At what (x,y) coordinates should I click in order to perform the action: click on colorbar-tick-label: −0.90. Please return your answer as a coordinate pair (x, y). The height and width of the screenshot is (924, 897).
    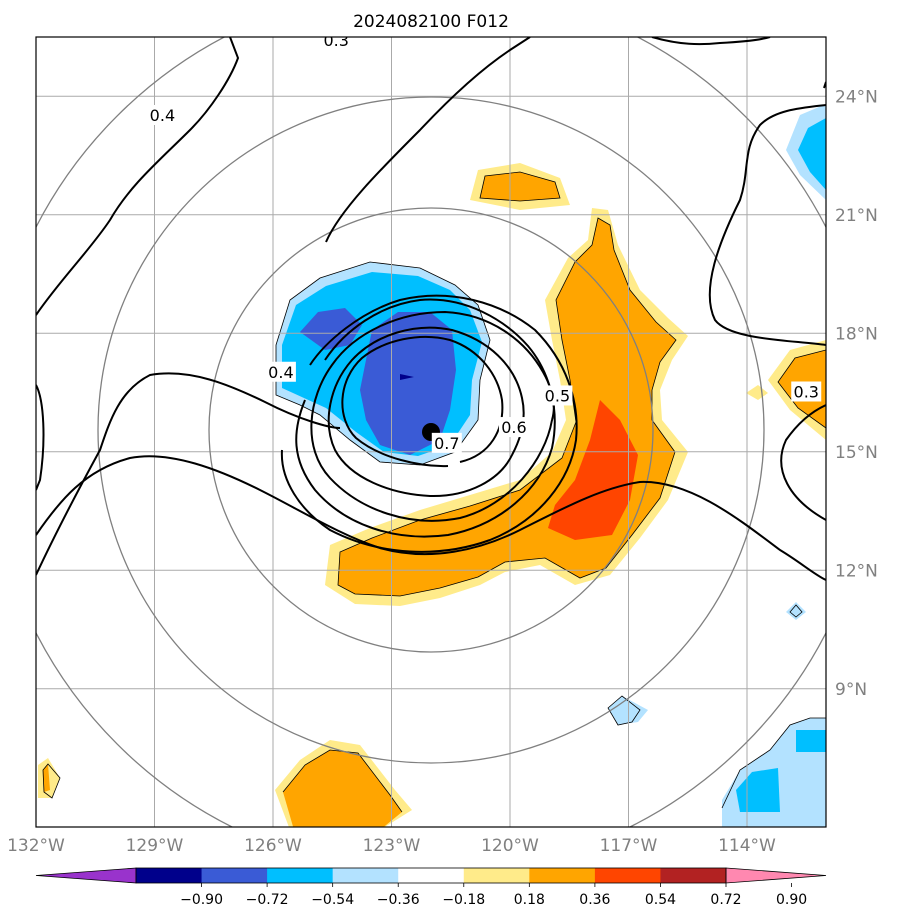
    Looking at the image, I should click on (201, 900).